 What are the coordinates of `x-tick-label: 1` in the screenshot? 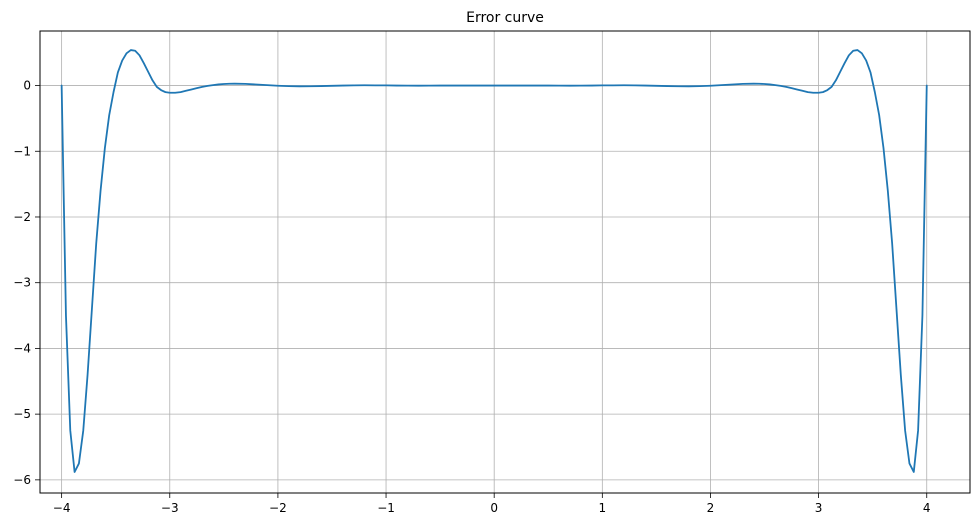 It's located at (603, 508).